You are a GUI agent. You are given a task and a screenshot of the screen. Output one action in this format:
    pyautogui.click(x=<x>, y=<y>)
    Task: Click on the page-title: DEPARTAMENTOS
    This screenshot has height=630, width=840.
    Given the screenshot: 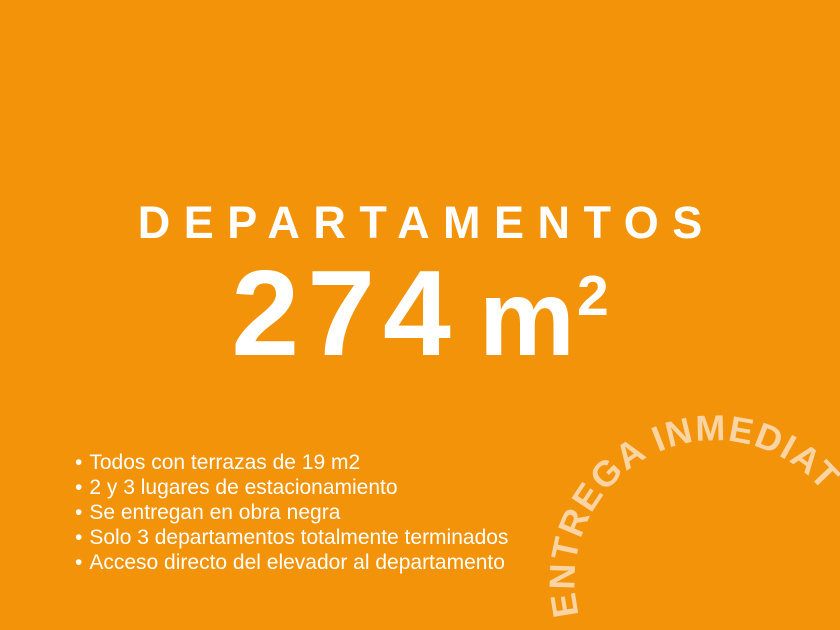 What is the action you would take?
    pyautogui.click(x=426, y=222)
    